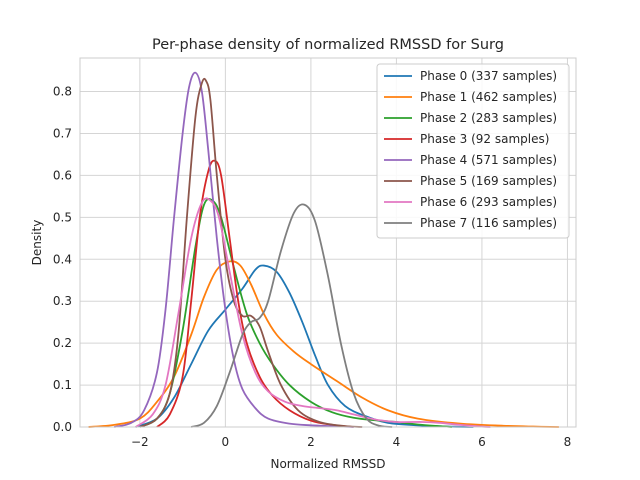  I want to click on legend-label: Phase 0 (337 samples), so click(488, 76).